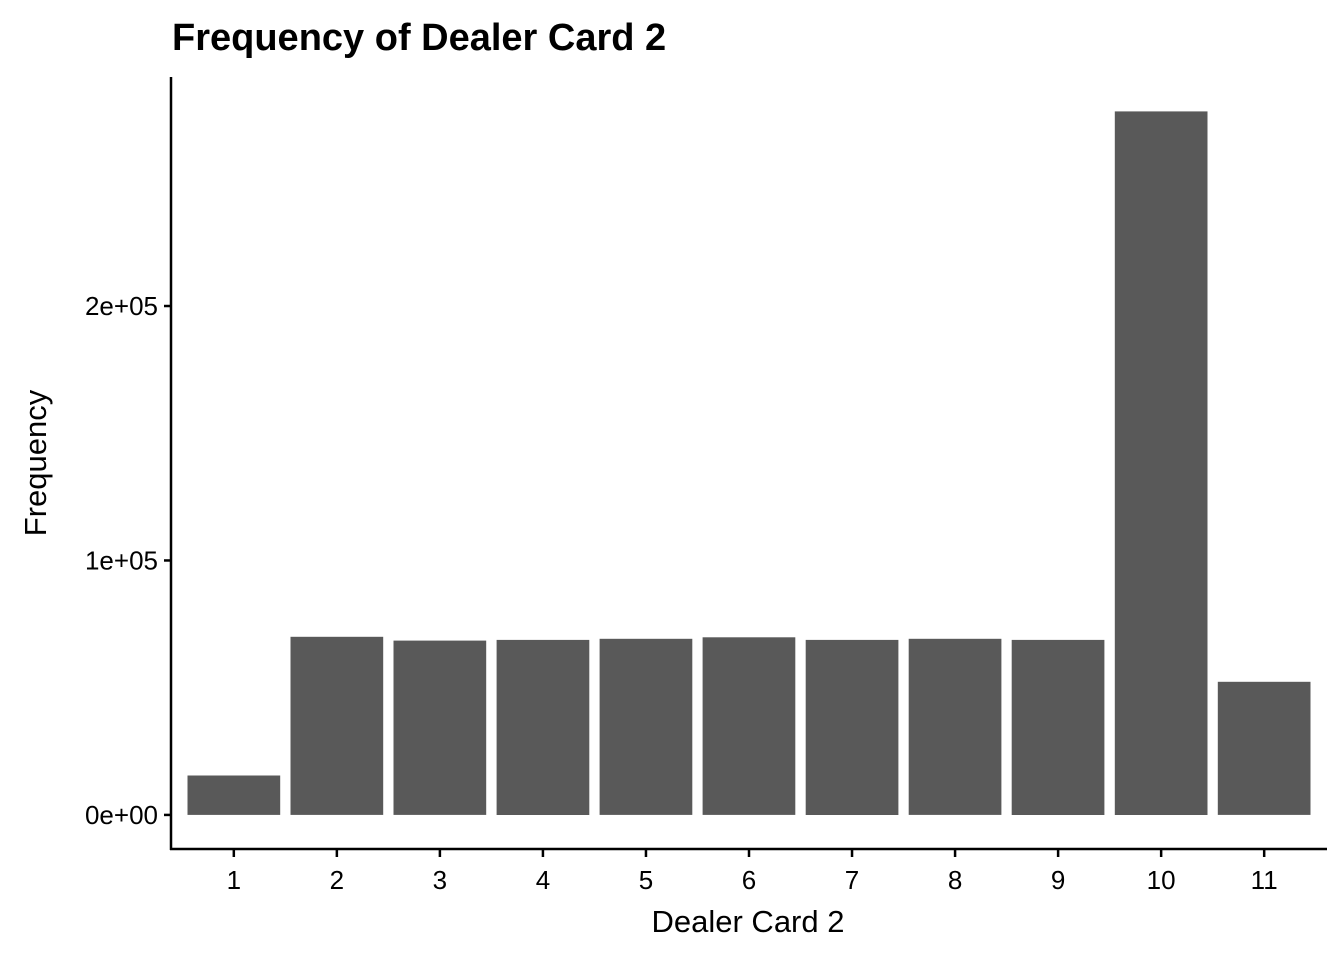  Describe the element at coordinates (419, 38) in the screenshot. I see `chart-title: Frequency of Dealer Card 2` at that location.